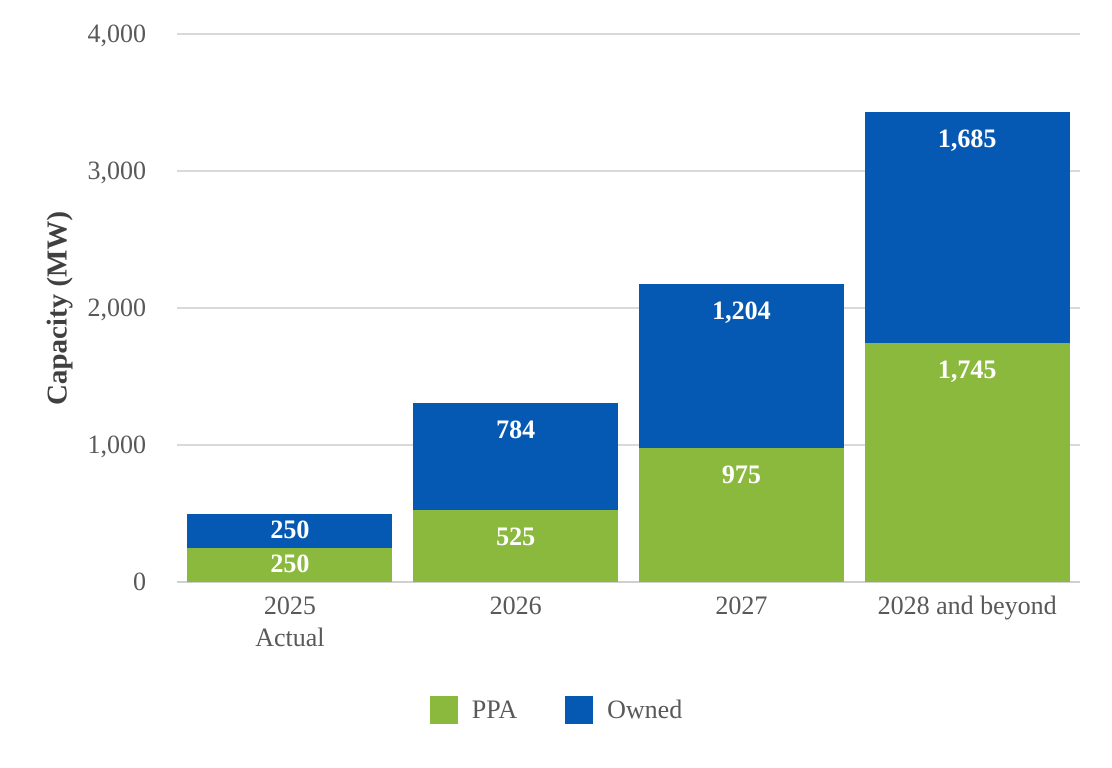  Describe the element at coordinates (741, 366) in the screenshot. I see `bar-segment-owned: 1,204` at that location.